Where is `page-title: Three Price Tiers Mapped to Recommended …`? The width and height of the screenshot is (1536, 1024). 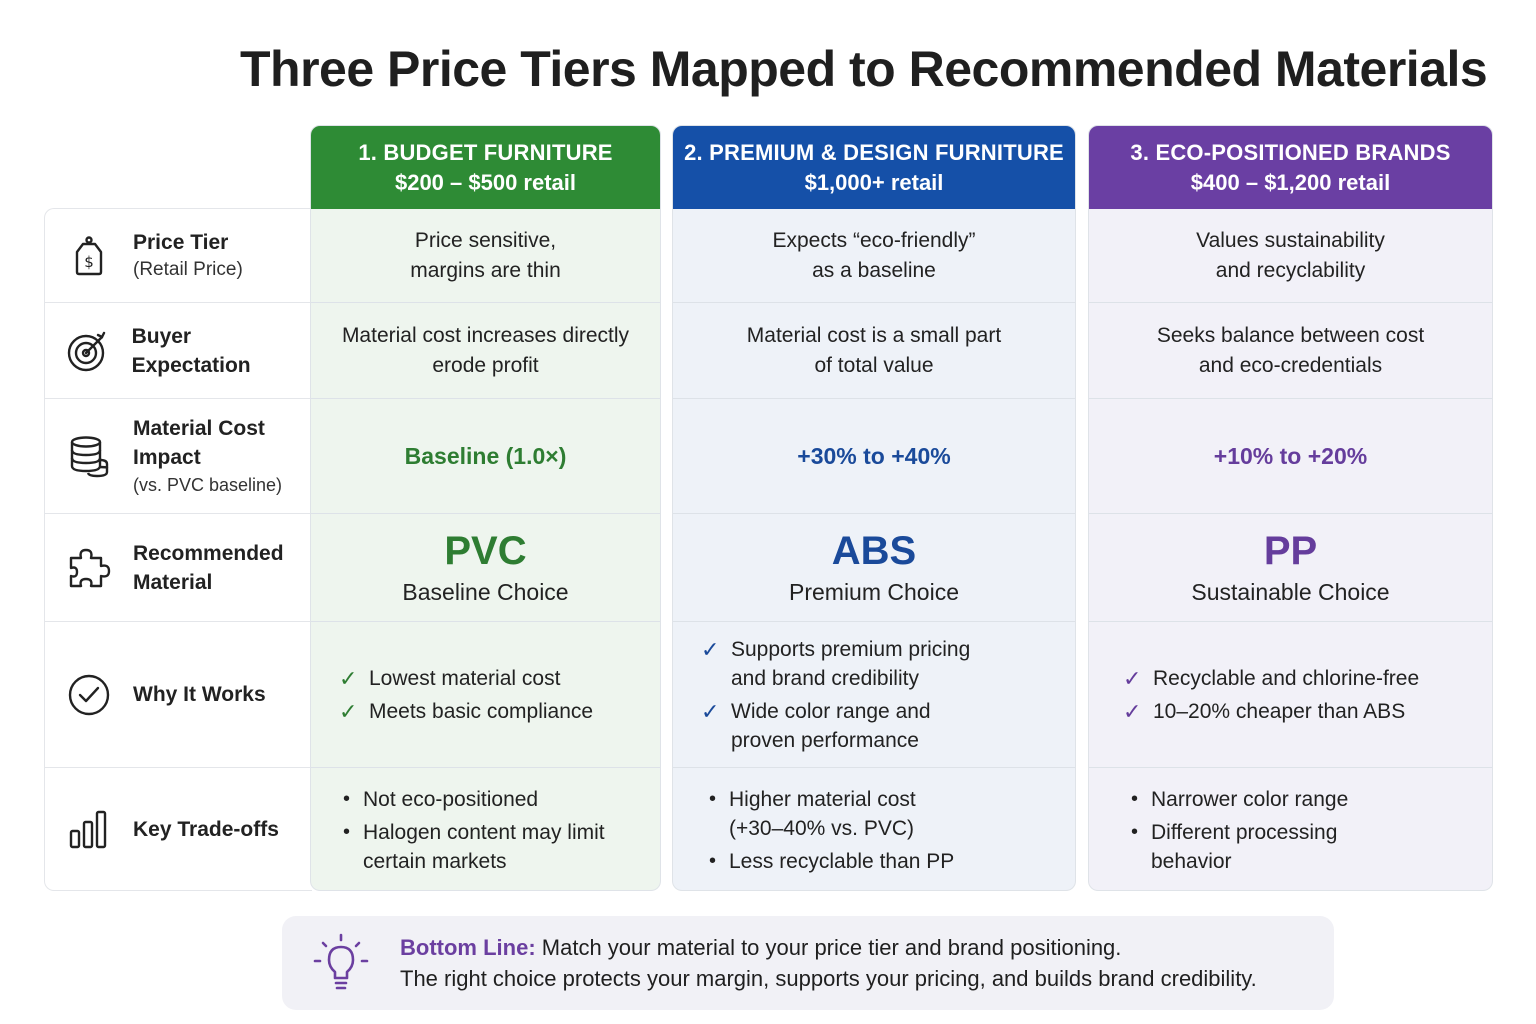 page-title: Three Price Tiers Mapped to Recommended … is located at coordinates (864, 69).